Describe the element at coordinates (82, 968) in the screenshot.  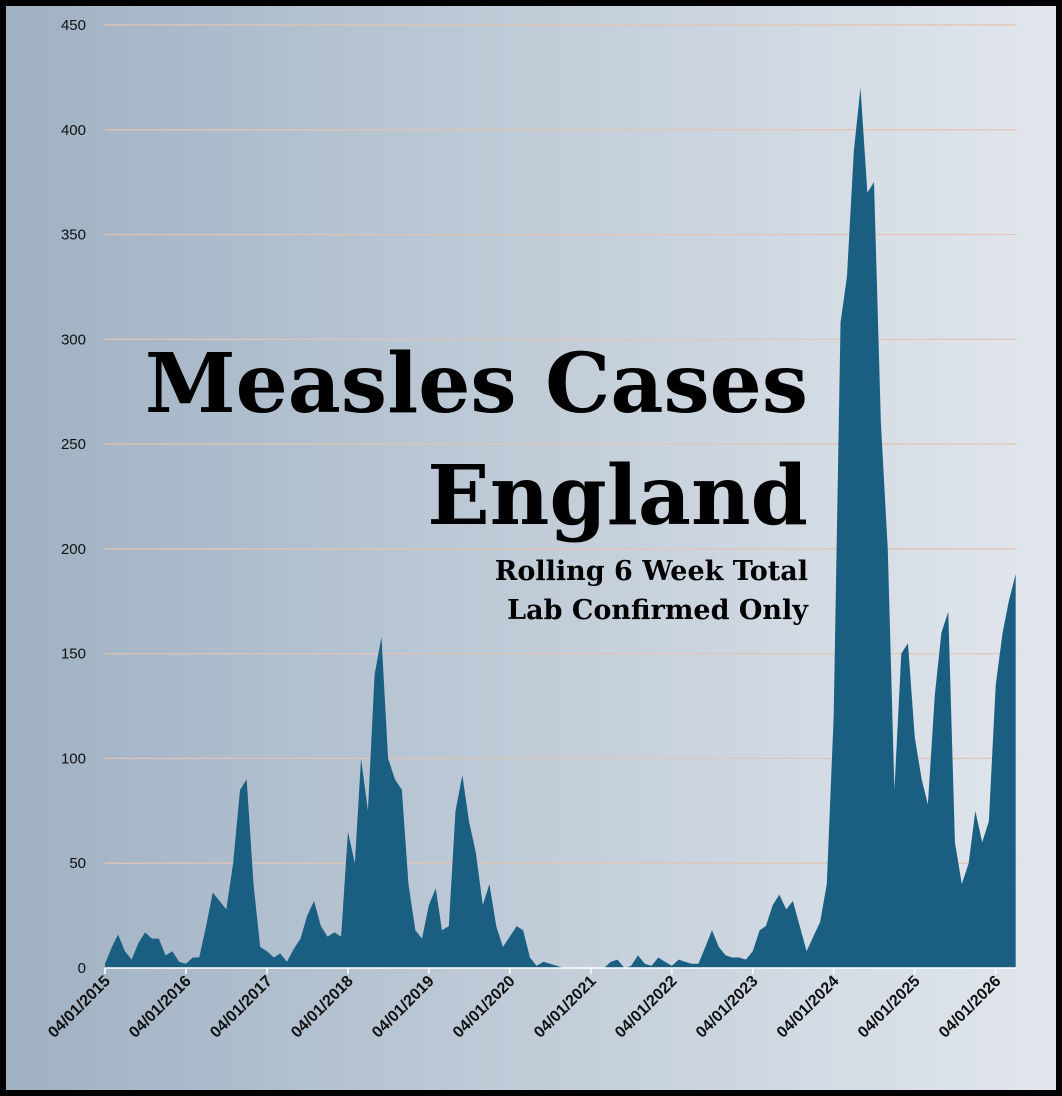
I see `y-tick-label: 0` at that location.